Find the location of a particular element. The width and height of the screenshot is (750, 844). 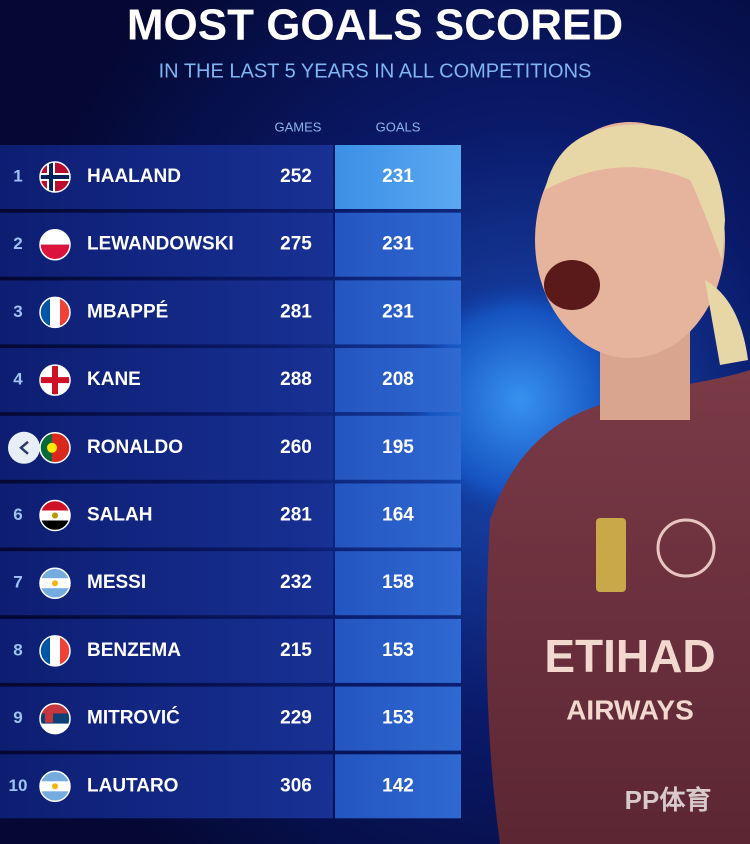

games: 232 is located at coordinates (296, 582).